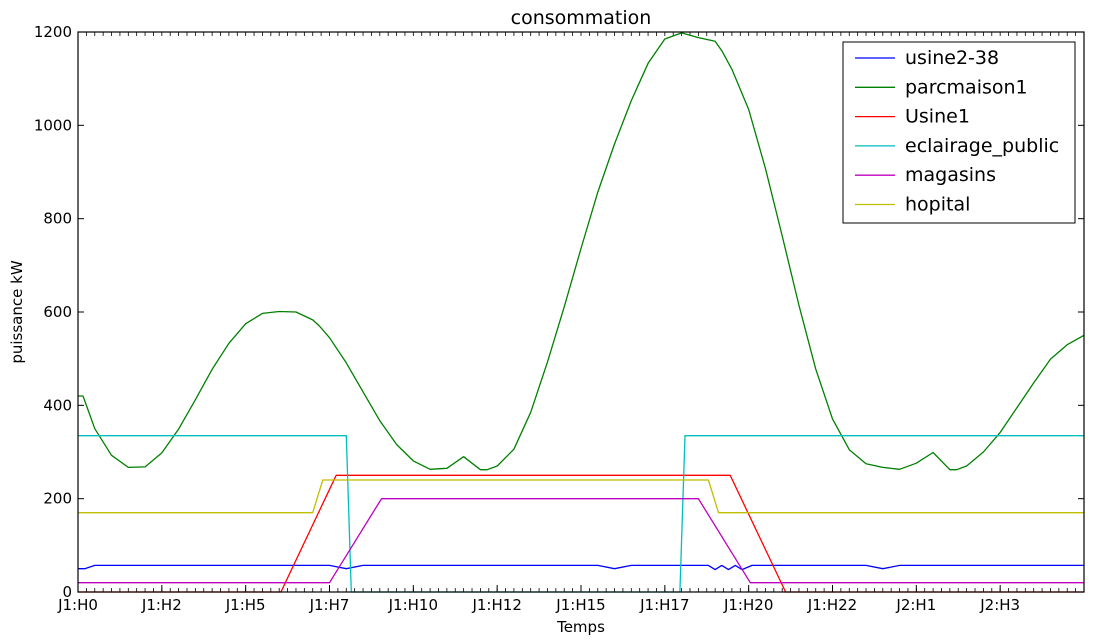 Image resolution: width=1094 pixels, height=644 pixels. I want to click on x-tick-label: J1:H17, so click(664, 605).